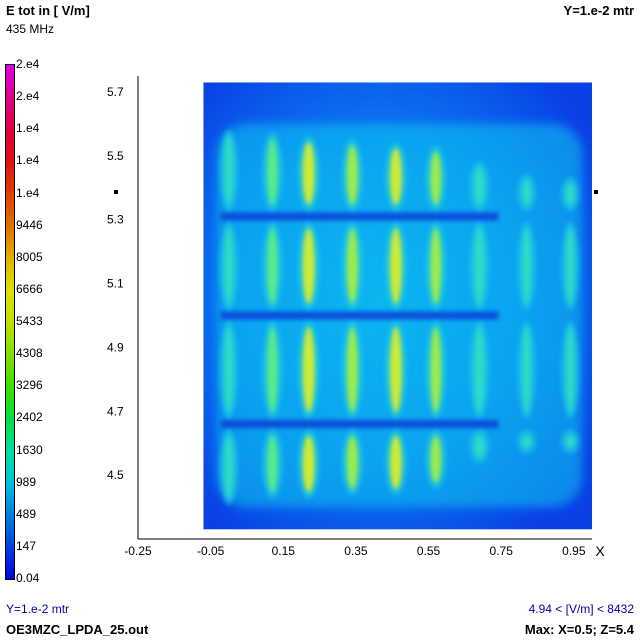 The width and height of the screenshot is (640, 640). What do you see at coordinates (28, 578) in the screenshot?
I see `color-scale-label: 0.04` at bounding box center [28, 578].